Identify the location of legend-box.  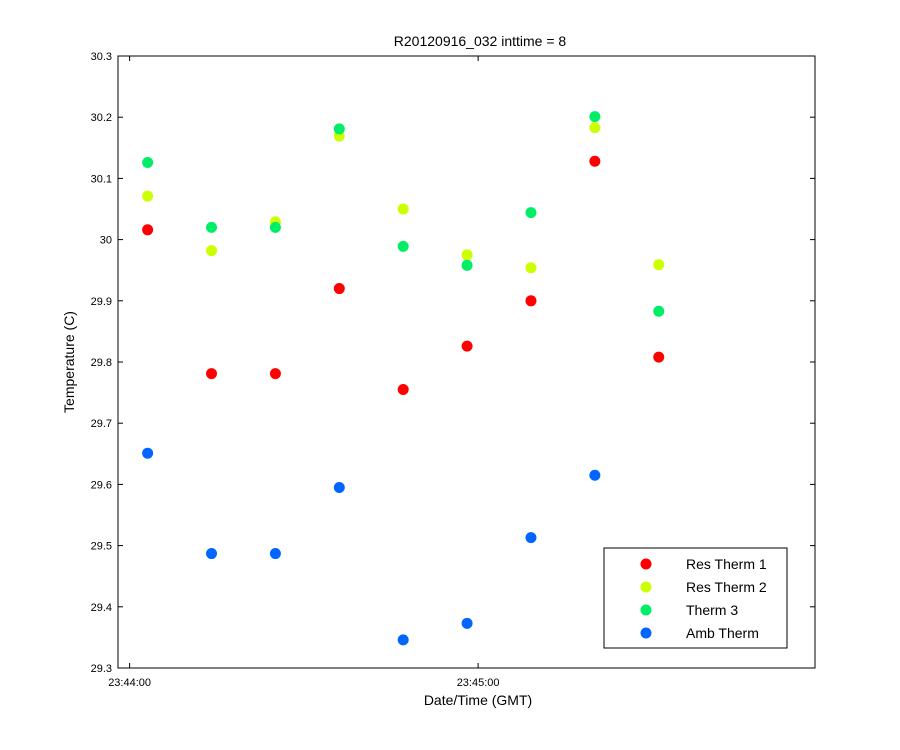
(695, 598).